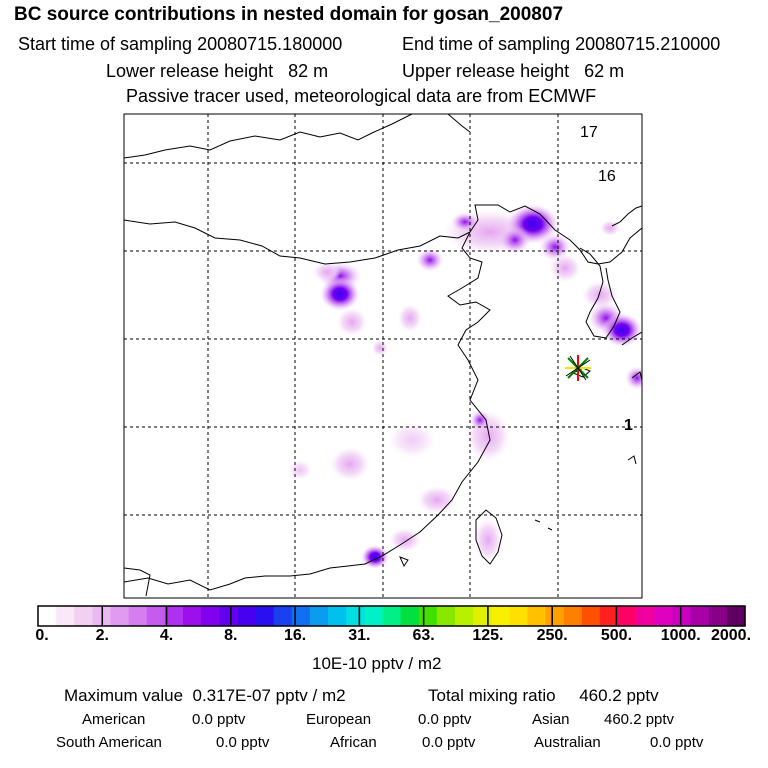  What do you see at coordinates (492, 695) in the screenshot?
I see `total-mixing-label: Total mixing ratio` at bounding box center [492, 695].